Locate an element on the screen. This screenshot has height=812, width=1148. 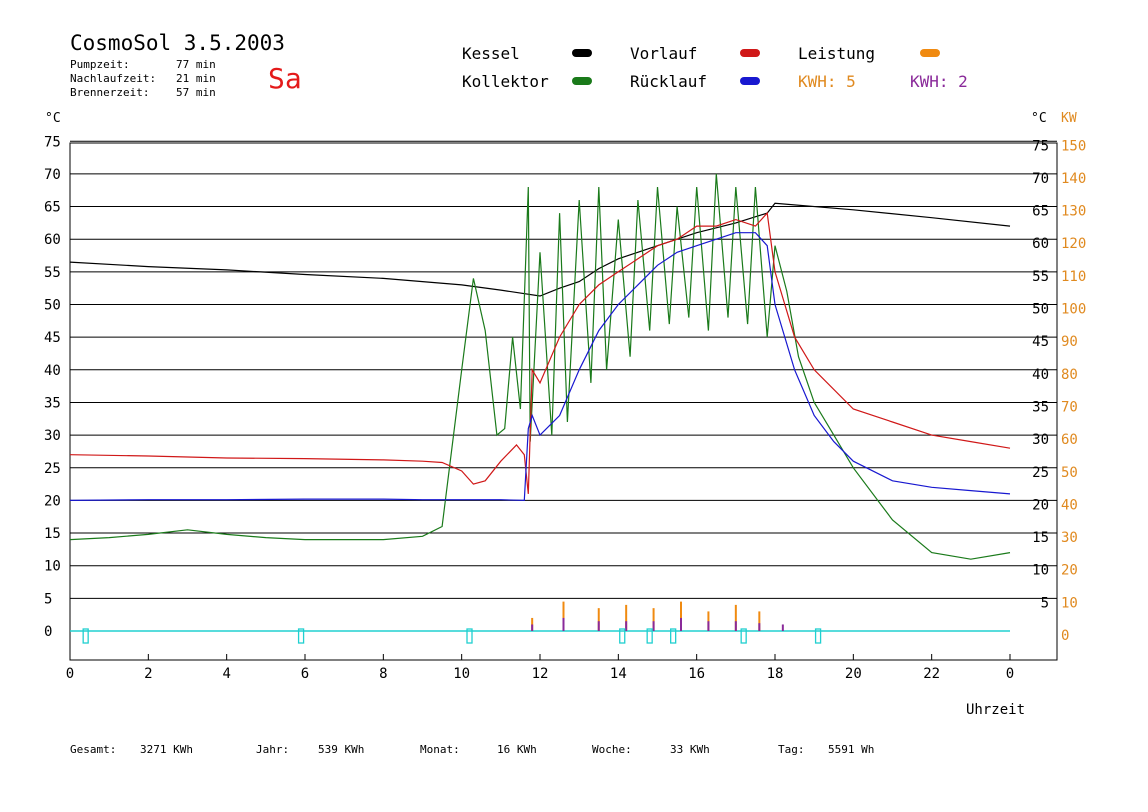
x-tick-6: 12 is located at coordinates (540, 674).